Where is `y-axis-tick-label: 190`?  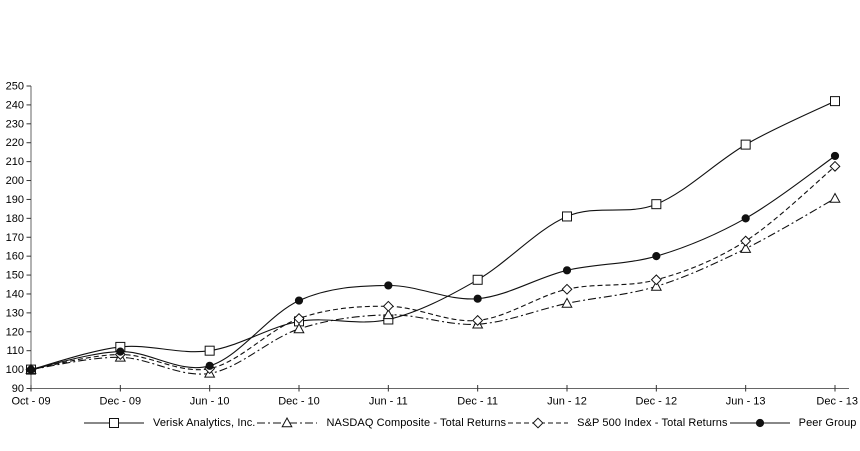
y-axis-tick-label: 190 is located at coordinates (15, 200).